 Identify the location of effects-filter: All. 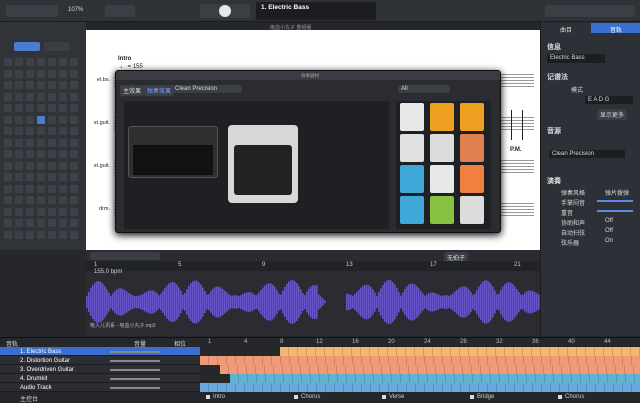
(424, 89).